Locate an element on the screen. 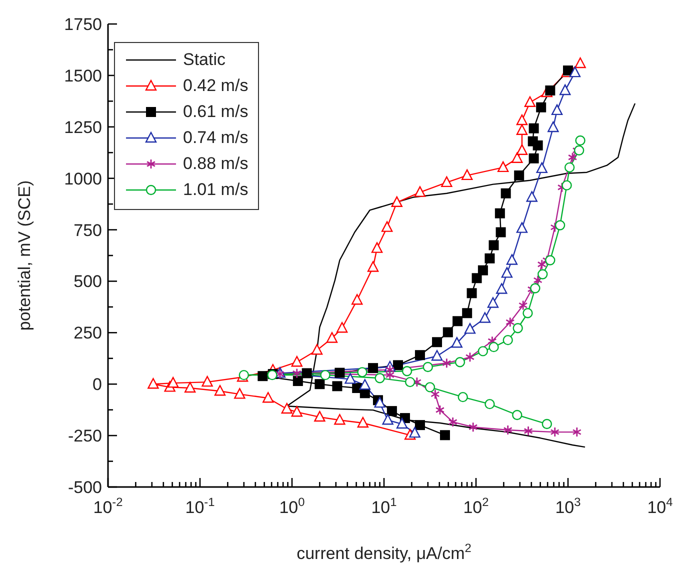 This screenshot has height=575, width=676. y-tick-label: 1500 is located at coordinates (83, 76).